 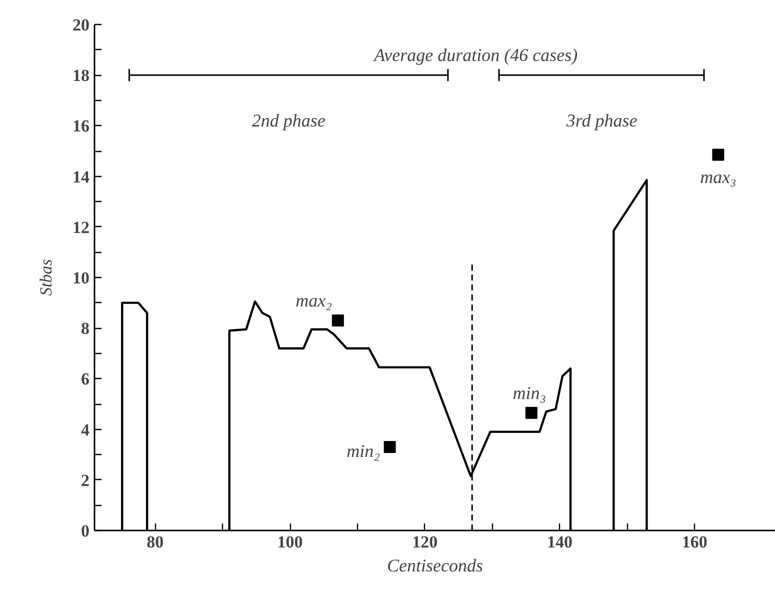 I want to click on x-axis-title: Centiseconds, so click(x=435, y=566).